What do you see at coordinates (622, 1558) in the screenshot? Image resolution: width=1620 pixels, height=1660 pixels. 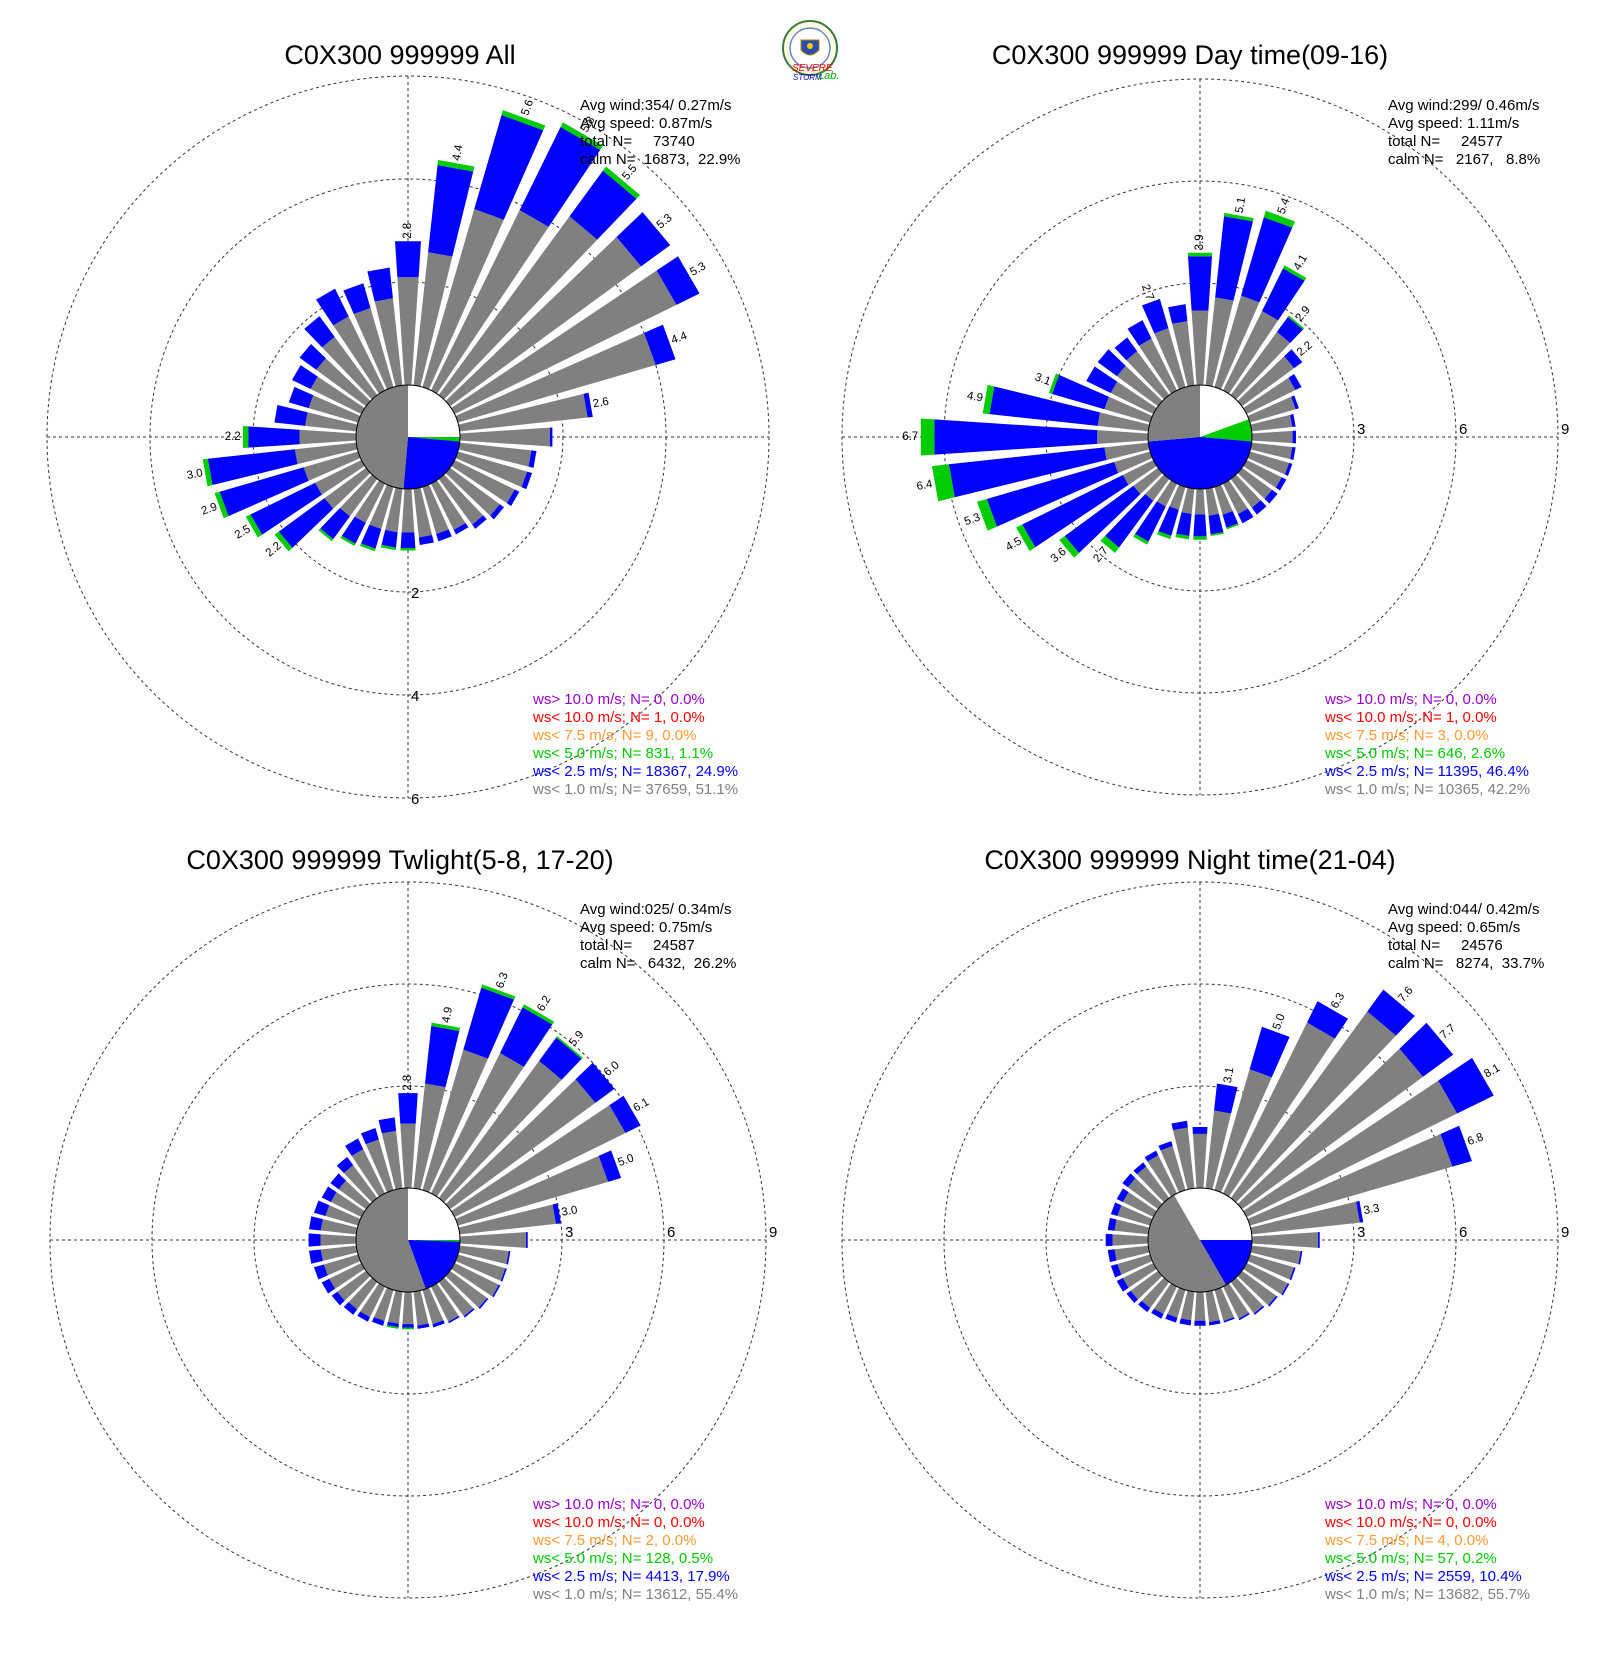 I see `legend-entry-green: ws< 5.0 m/s; N= 128, 0.5%` at bounding box center [622, 1558].